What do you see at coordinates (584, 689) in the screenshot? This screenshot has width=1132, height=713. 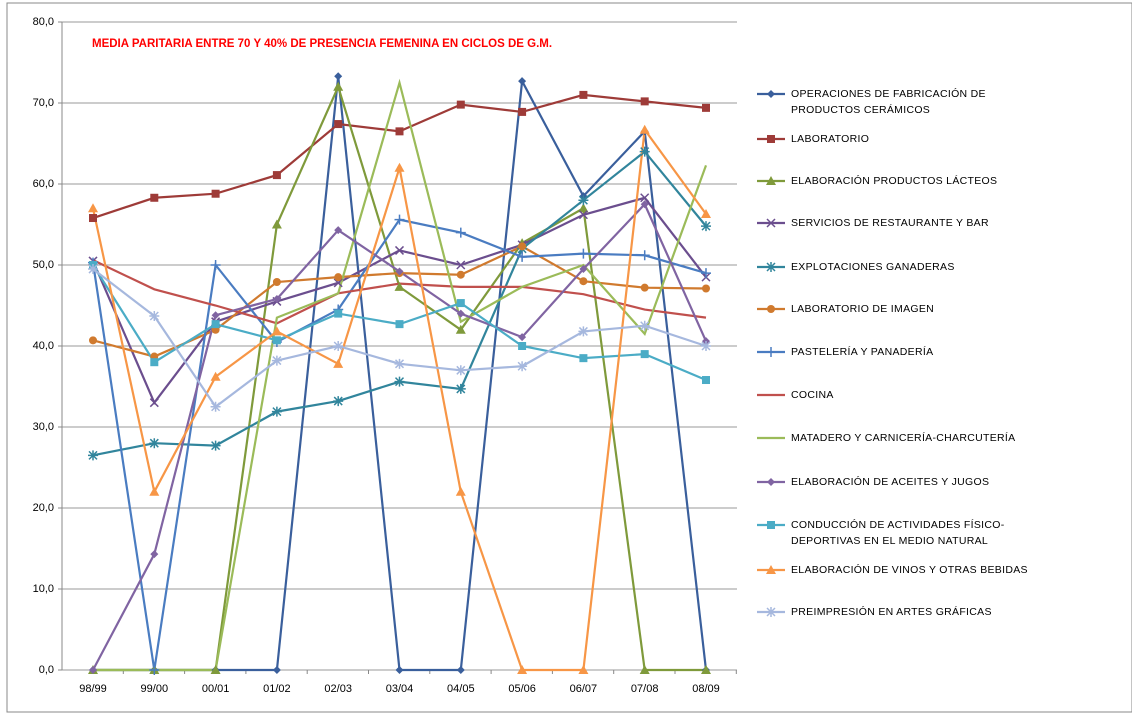 I see `x-tick-label: 06/07` at bounding box center [584, 689].